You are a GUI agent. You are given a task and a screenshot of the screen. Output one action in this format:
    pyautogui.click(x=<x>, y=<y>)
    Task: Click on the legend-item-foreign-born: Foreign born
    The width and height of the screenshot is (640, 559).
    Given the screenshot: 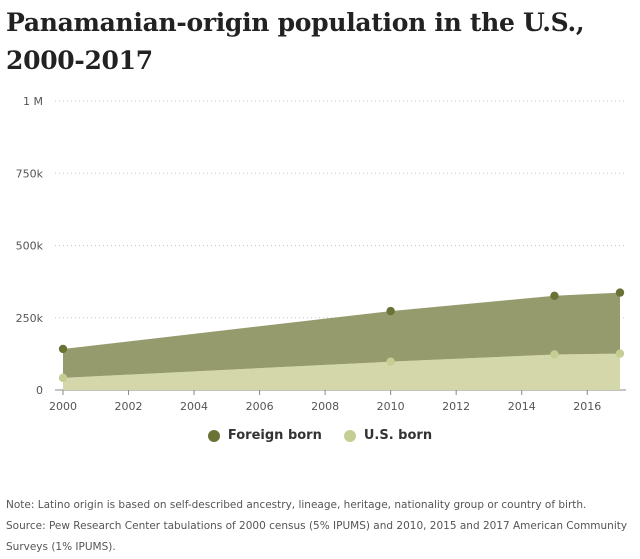 What is the action you would take?
    pyautogui.click(x=264, y=435)
    